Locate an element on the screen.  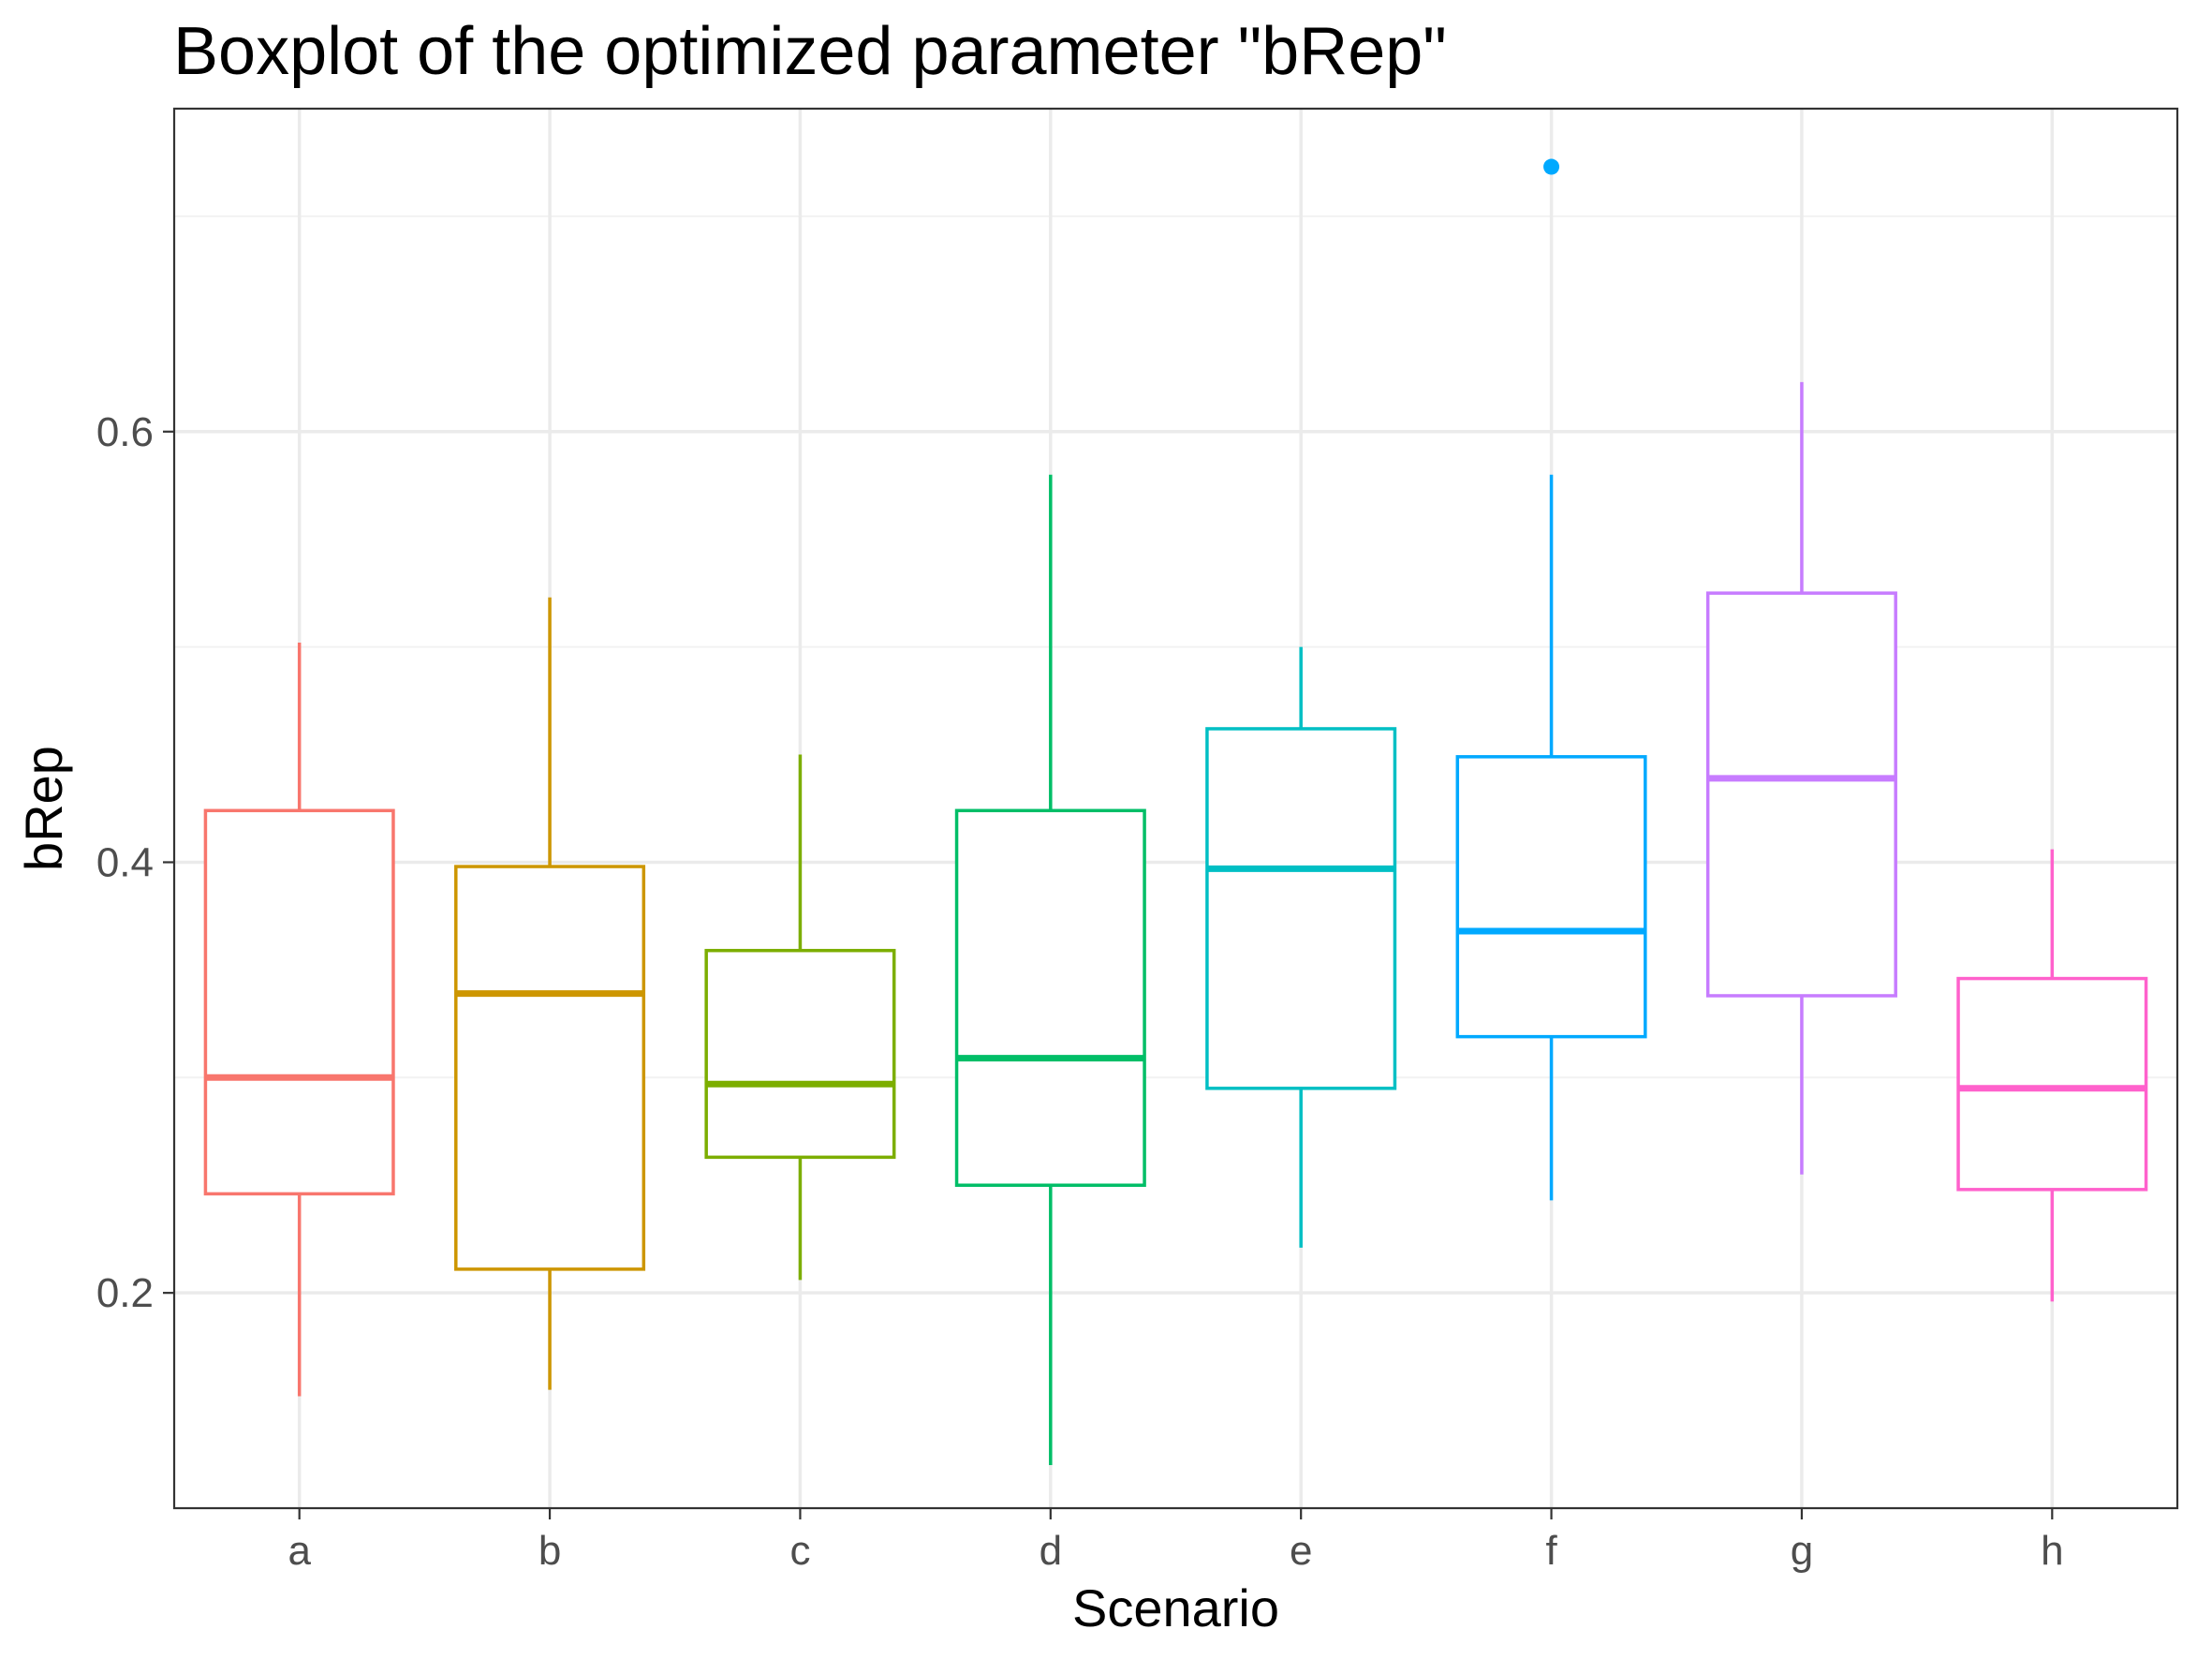
x-tick-label: h is located at coordinates (2052, 1551).